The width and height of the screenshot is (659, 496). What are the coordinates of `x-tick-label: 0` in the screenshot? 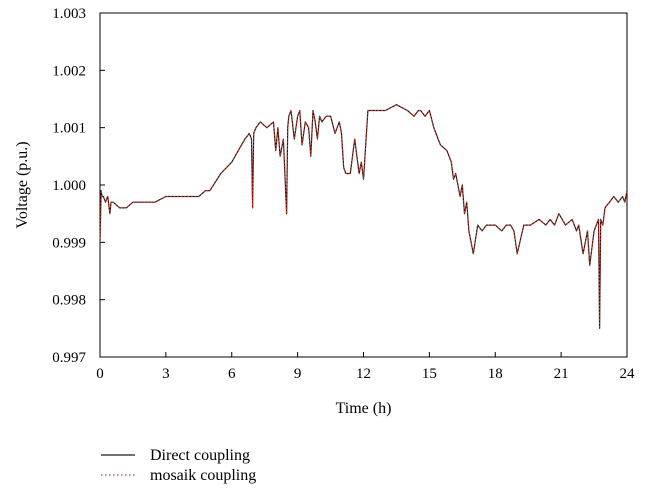 It's located at (100, 374).